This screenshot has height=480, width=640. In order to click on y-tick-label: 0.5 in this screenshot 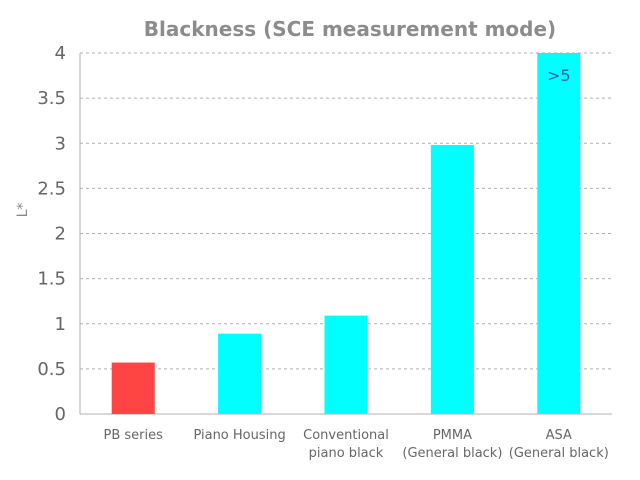, I will do `click(51, 369)`.